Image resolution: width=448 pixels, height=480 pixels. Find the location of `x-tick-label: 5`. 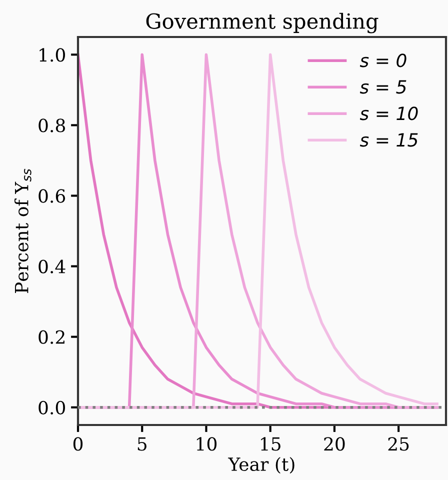

x-tick-label: 5 is located at coordinates (142, 444).